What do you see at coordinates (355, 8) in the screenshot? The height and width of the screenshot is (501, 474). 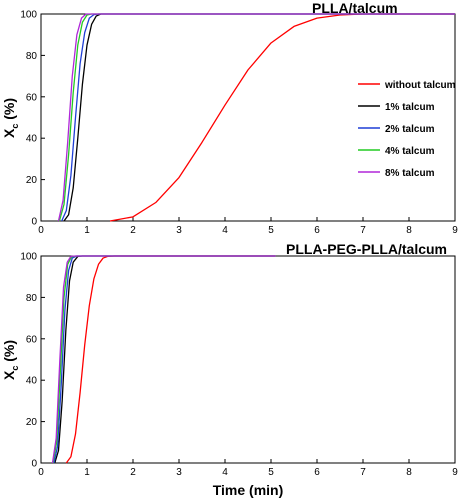 I see `chart-title: PLLA/talcum` at bounding box center [355, 8].